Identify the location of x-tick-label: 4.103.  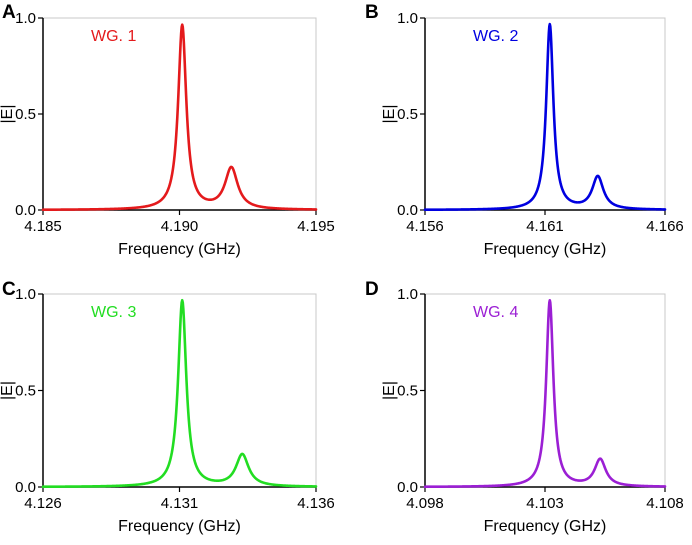
(545, 503).